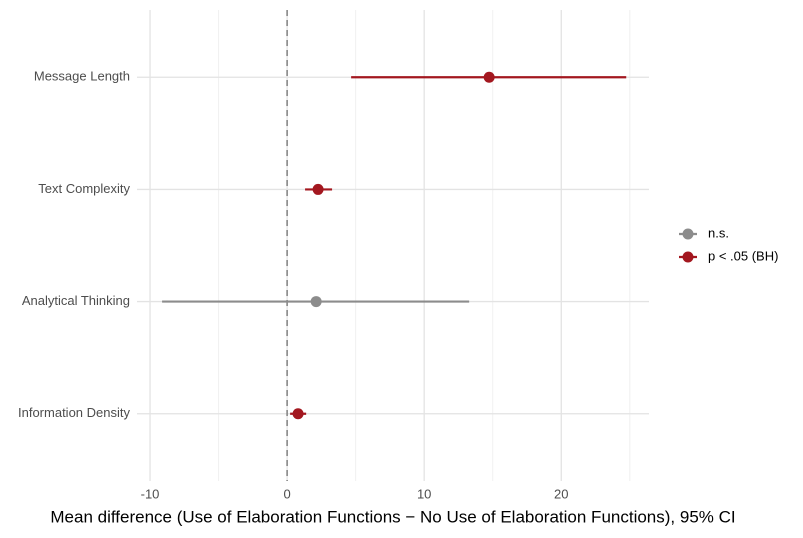 The image size is (803, 538). What do you see at coordinates (76, 300) in the screenshot?
I see `y-tick-label: Analytical Thinking` at bounding box center [76, 300].